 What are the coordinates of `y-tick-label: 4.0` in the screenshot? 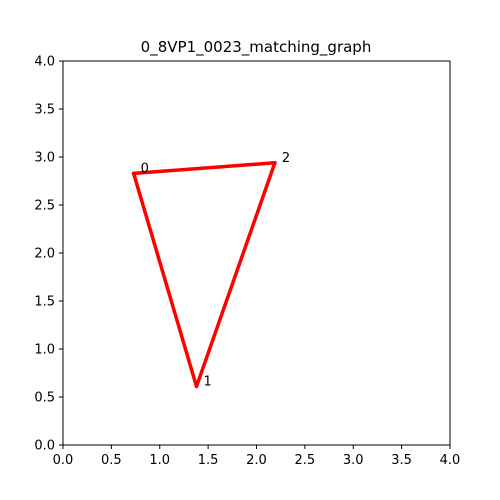 It's located at (44, 62).